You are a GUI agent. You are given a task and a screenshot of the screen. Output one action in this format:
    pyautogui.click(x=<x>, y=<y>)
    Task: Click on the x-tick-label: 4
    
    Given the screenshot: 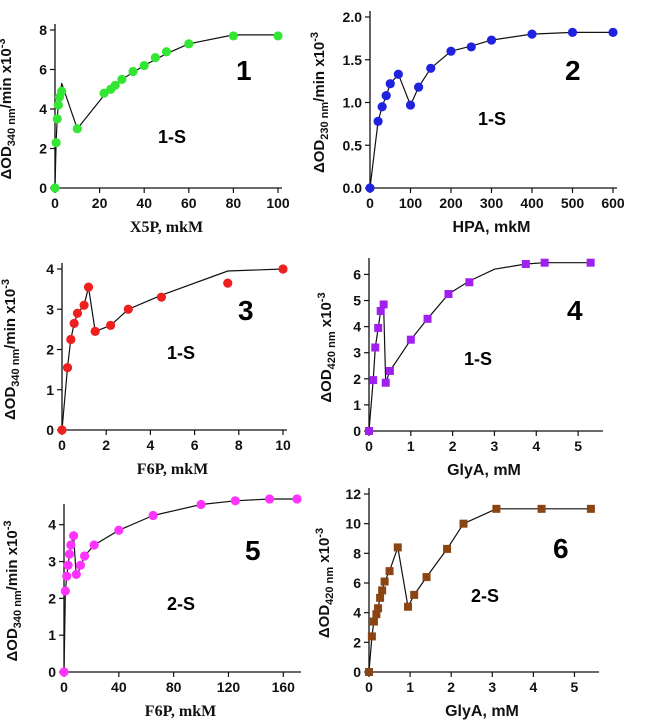 What is the action you would take?
    pyautogui.click(x=151, y=445)
    